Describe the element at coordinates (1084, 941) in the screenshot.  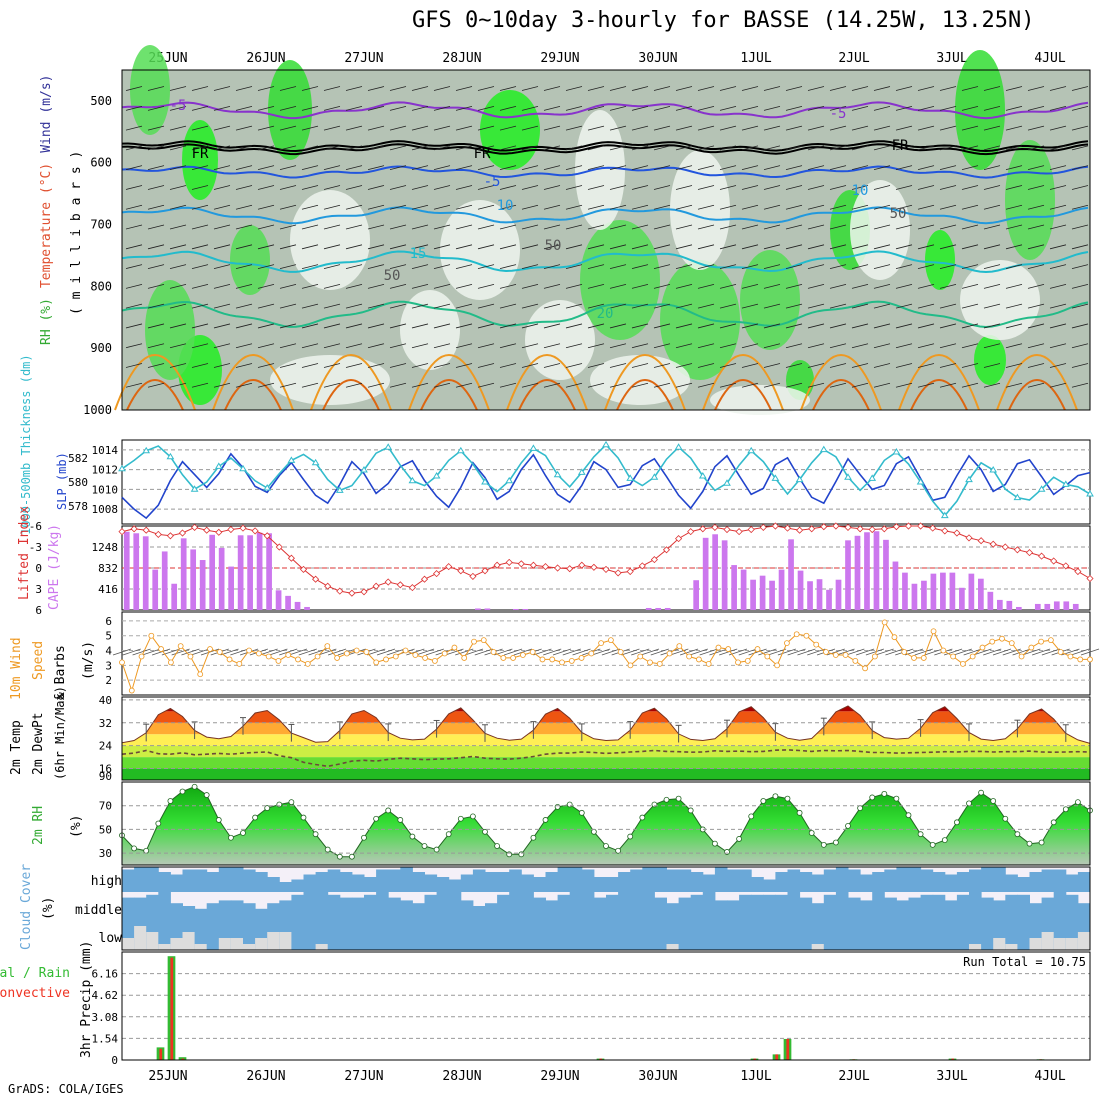
I see `cloud-cell-low` at that location.